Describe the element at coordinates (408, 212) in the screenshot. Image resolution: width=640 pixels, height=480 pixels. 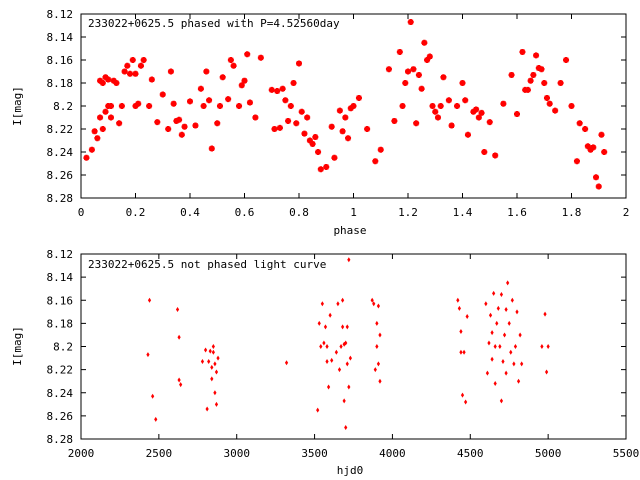
I see `x-tick-label: 1.2` at that location.